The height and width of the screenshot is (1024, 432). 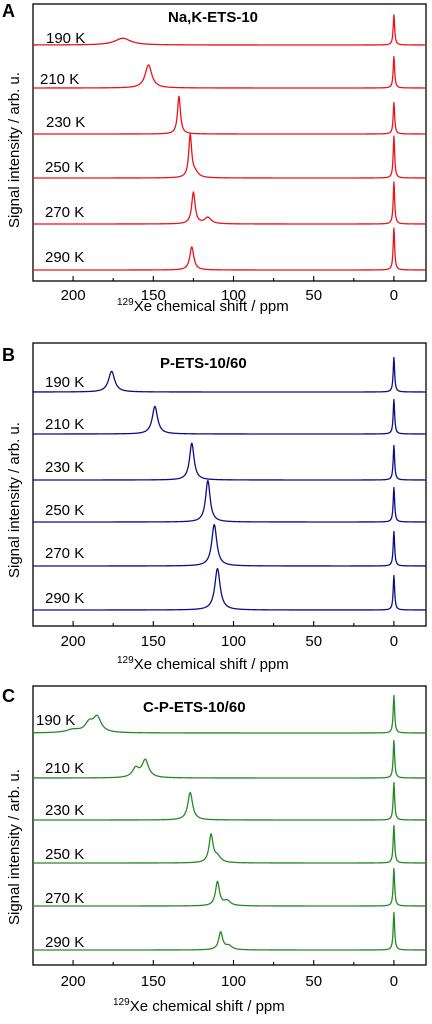 What do you see at coordinates (65, 122) in the screenshot?
I see `panel-a-temp-label: 230 K` at bounding box center [65, 122].